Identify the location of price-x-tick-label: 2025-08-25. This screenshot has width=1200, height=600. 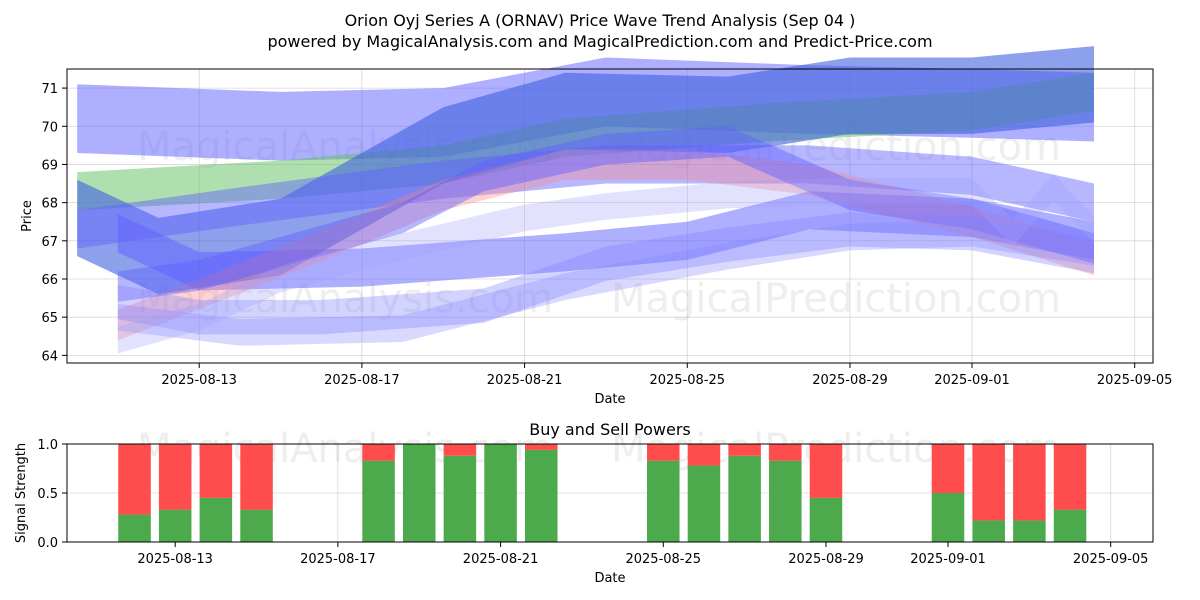
(687, 380).